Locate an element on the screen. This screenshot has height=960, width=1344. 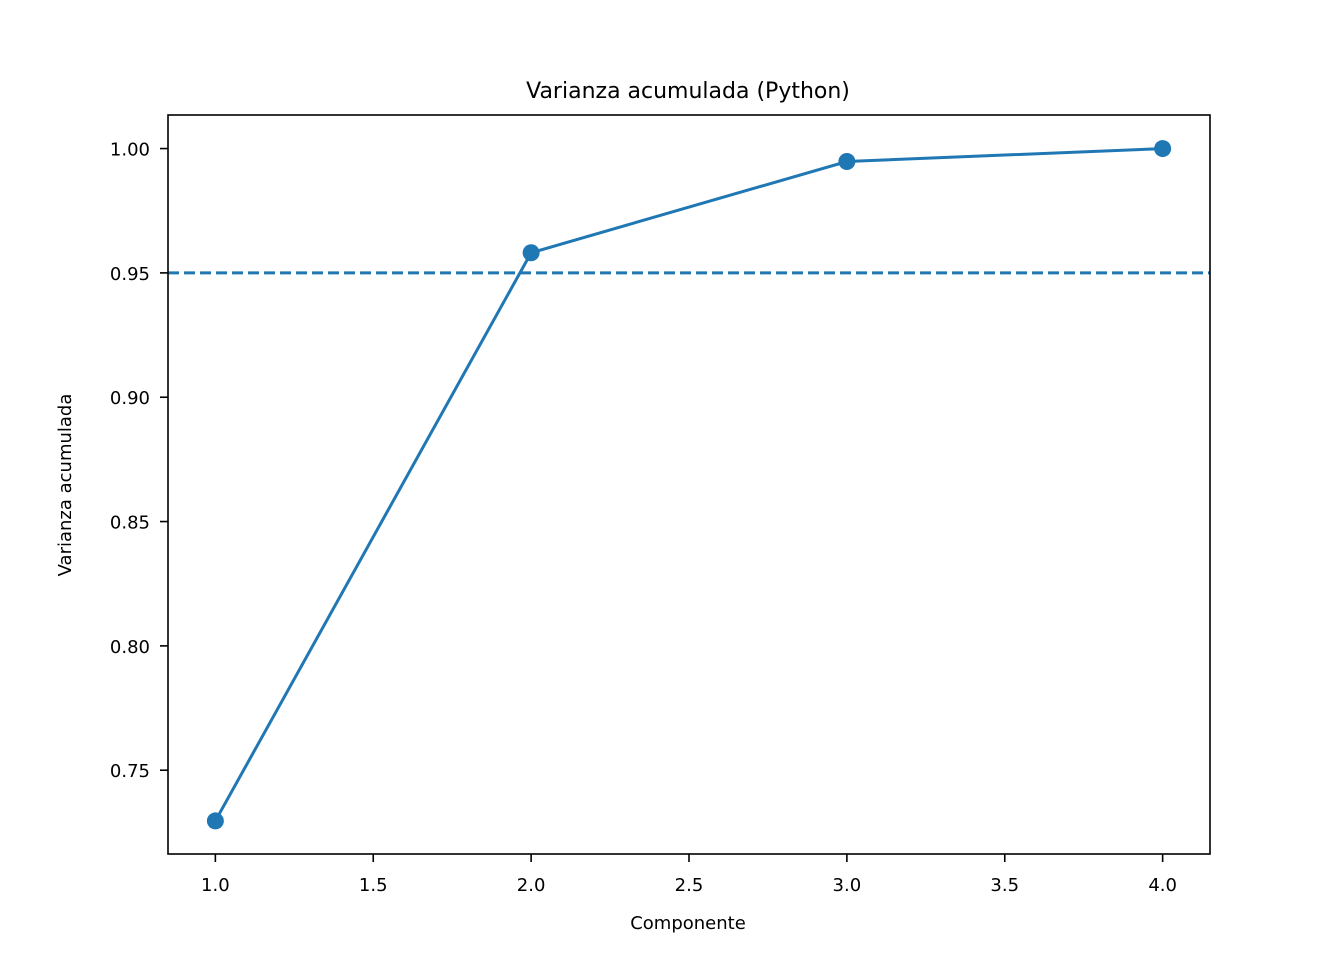
x-tick-label: 4.0 is located at coordinates (1162, 885).